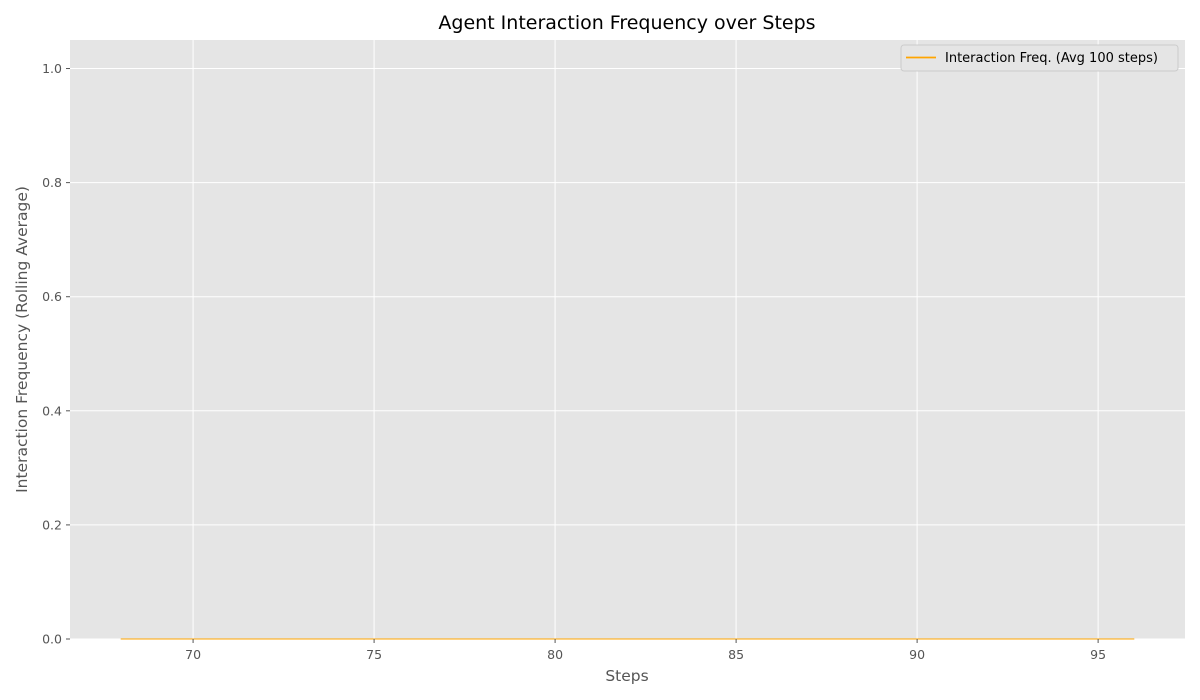  Describe the element at coordinates (555, 654) in the screenshot. I see `x-tick-label: 80` at that location.